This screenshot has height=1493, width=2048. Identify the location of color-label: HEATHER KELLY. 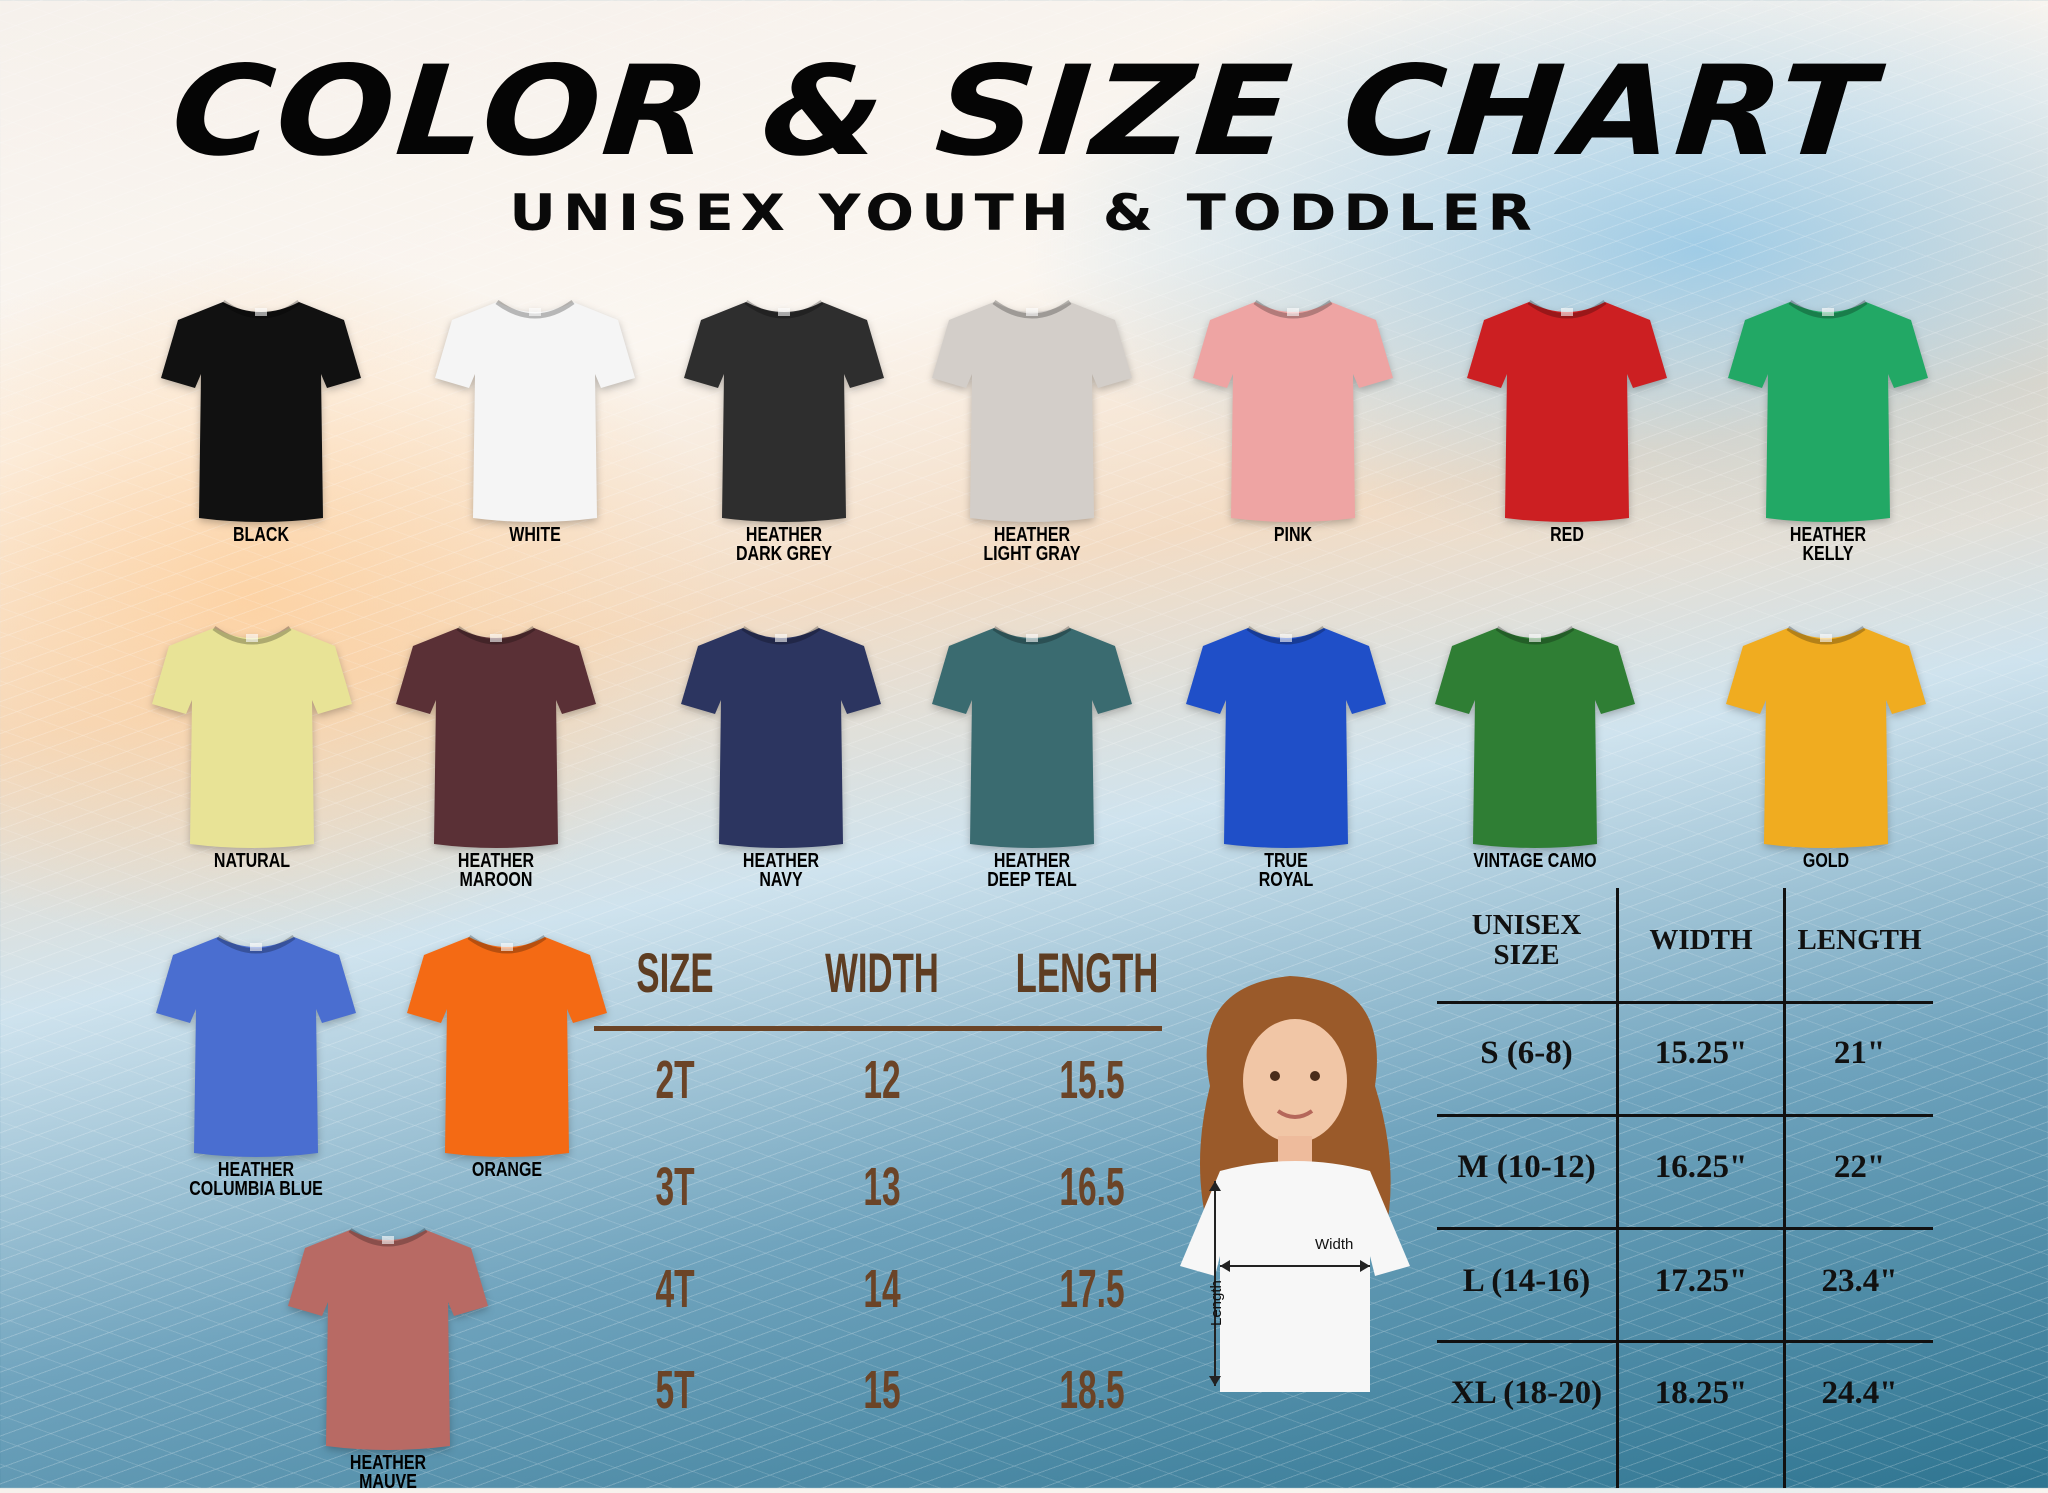
(1828, 544).